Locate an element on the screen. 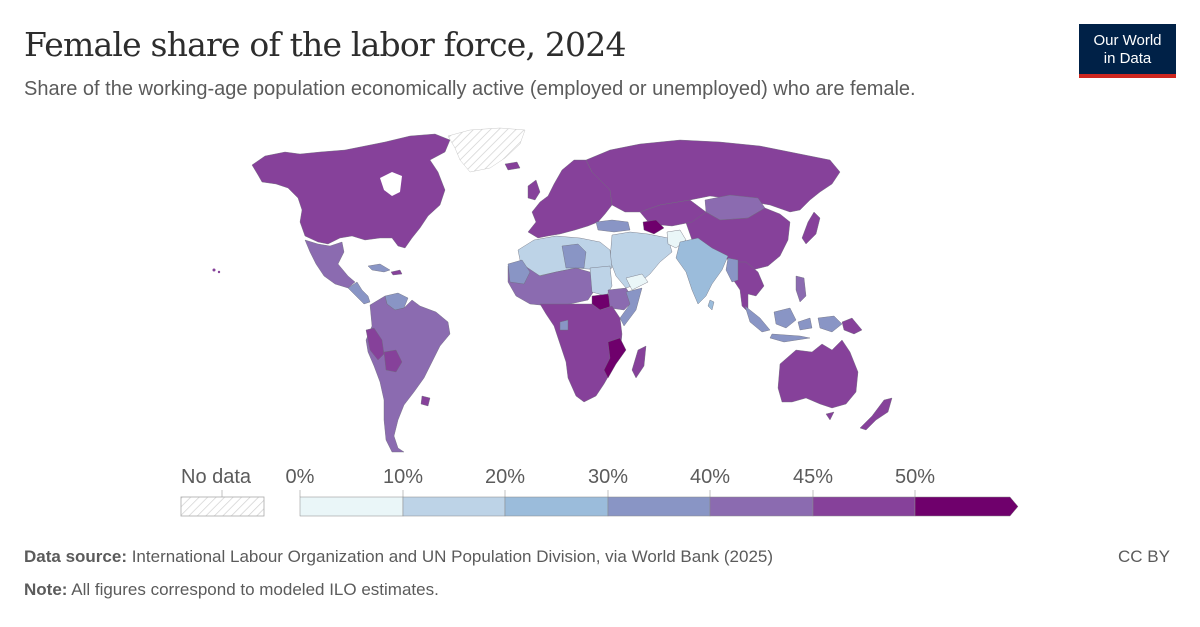 This screenshot has height=627, width=1200. region-madagascar is located at coordinates (639, 362).